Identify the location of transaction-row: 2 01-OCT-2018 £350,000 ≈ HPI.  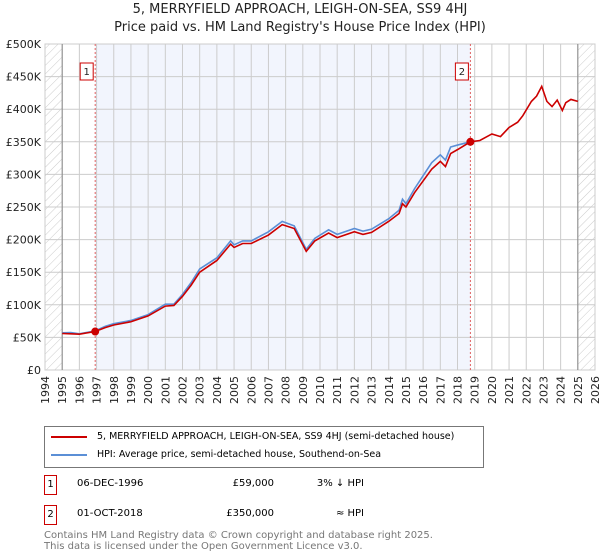
(244, 516).